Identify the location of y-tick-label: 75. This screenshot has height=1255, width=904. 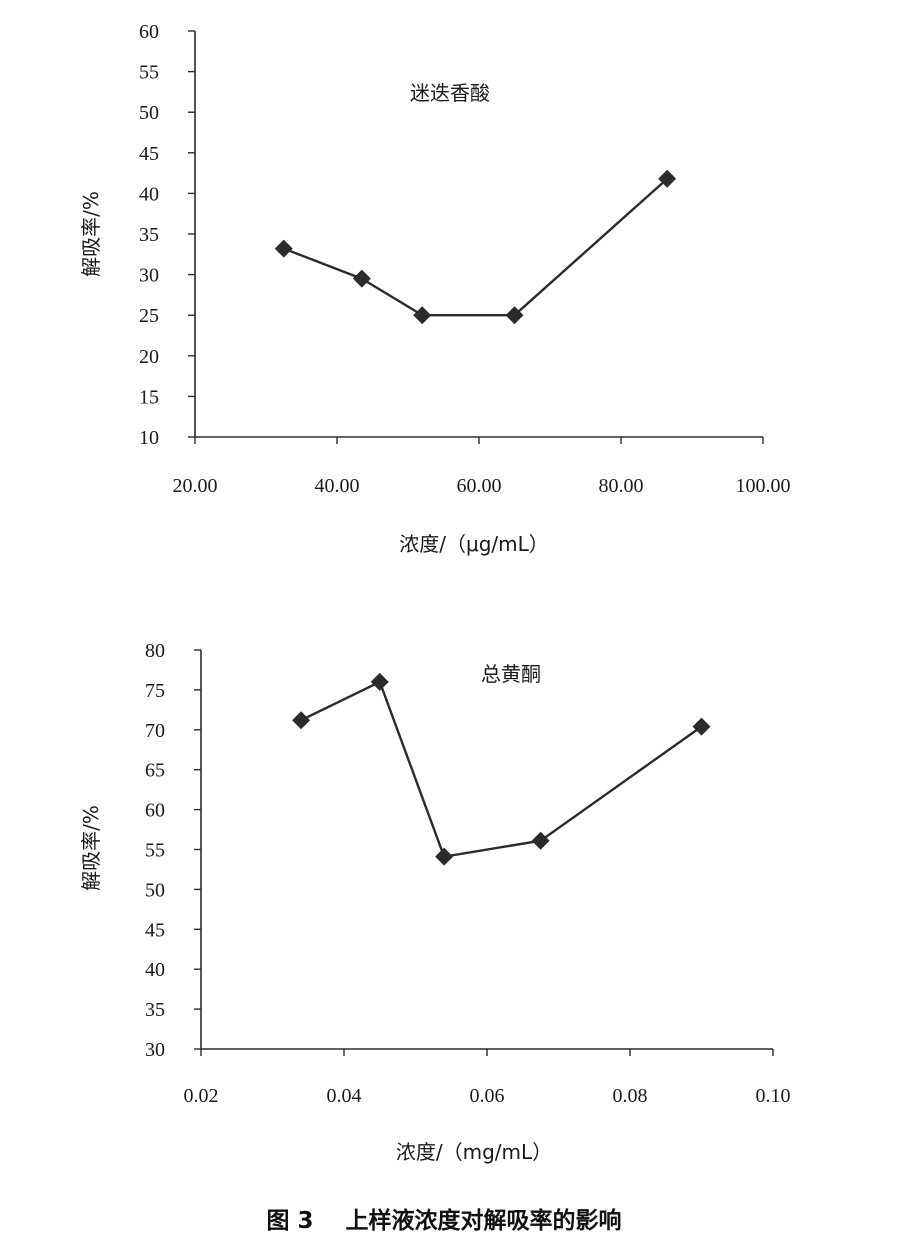
(155, 691).